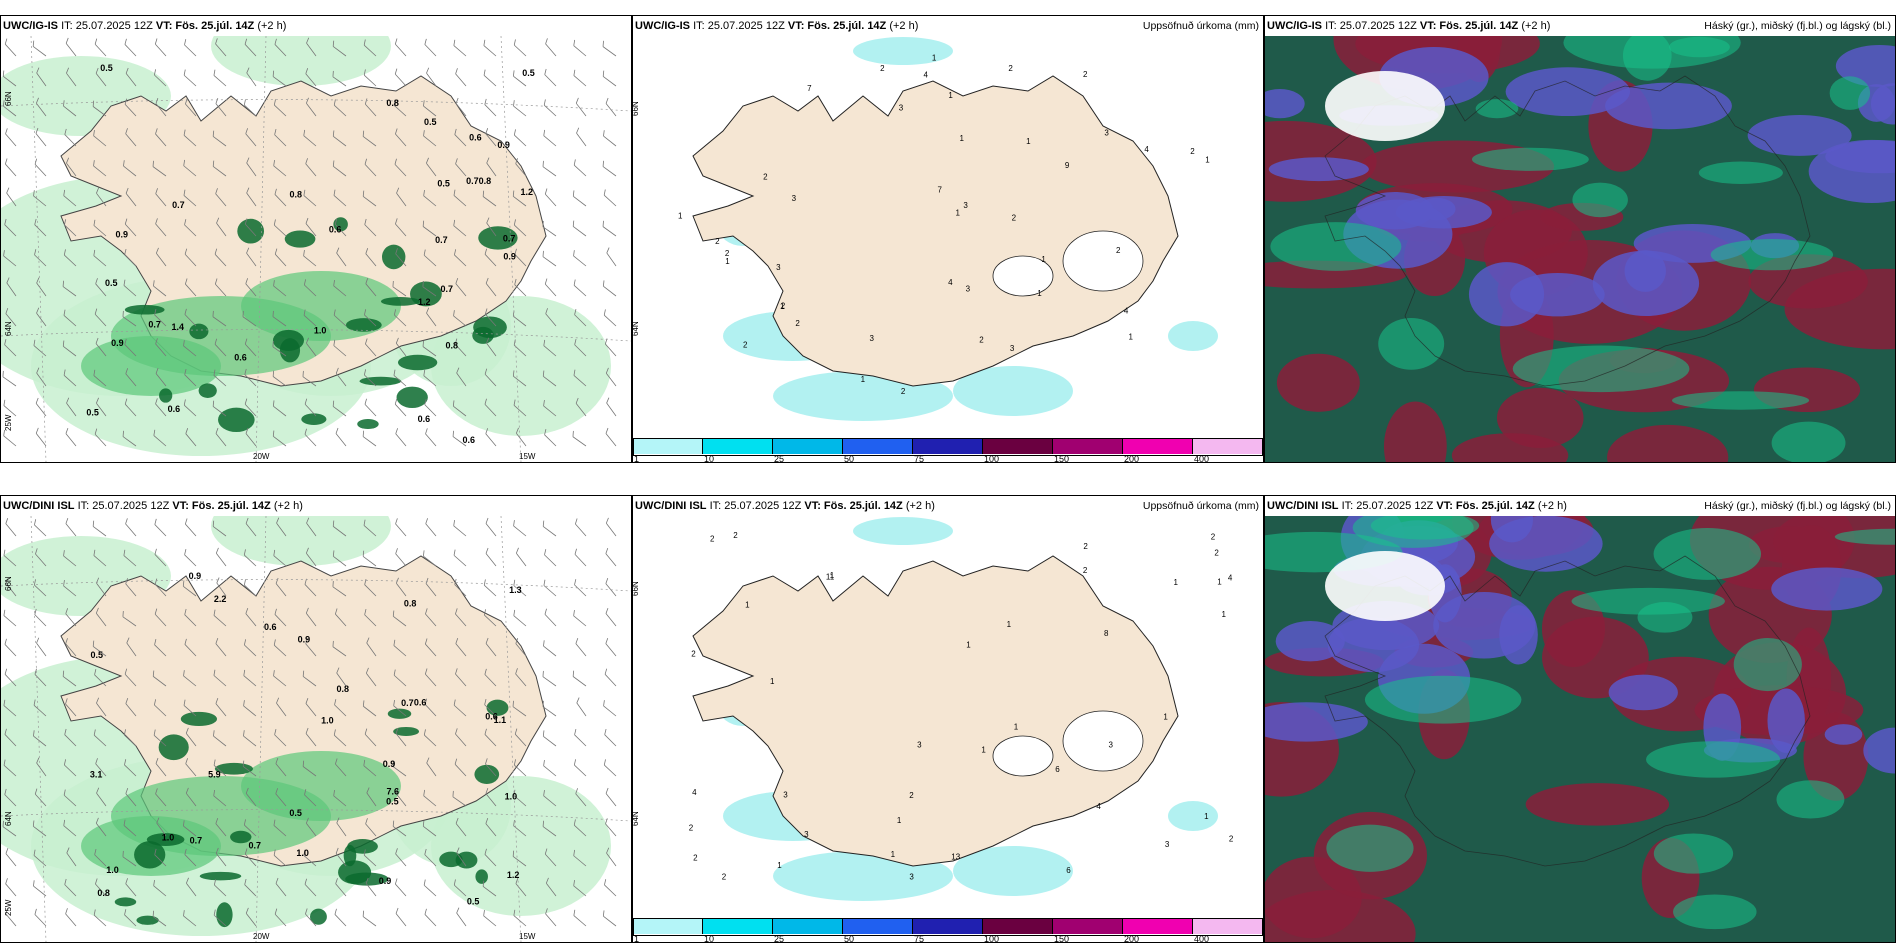 Image resolution: width=1900 pixels, height=950 pixels. What do you see at coordinates (8, 98) in the screenshot?
I see `lat-label-top: 66N` at bounding box center [8, 98].